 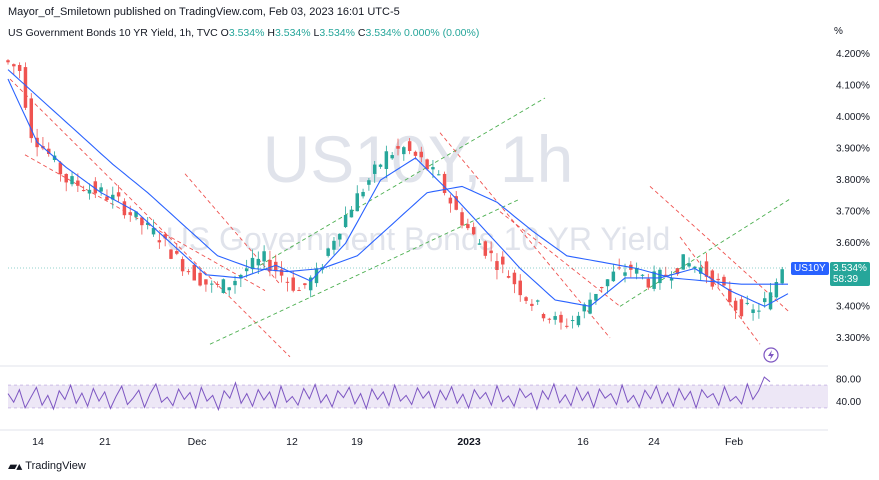 I want to click on rsi-pane: 80.00 40.00, so click(x=430, y=388).